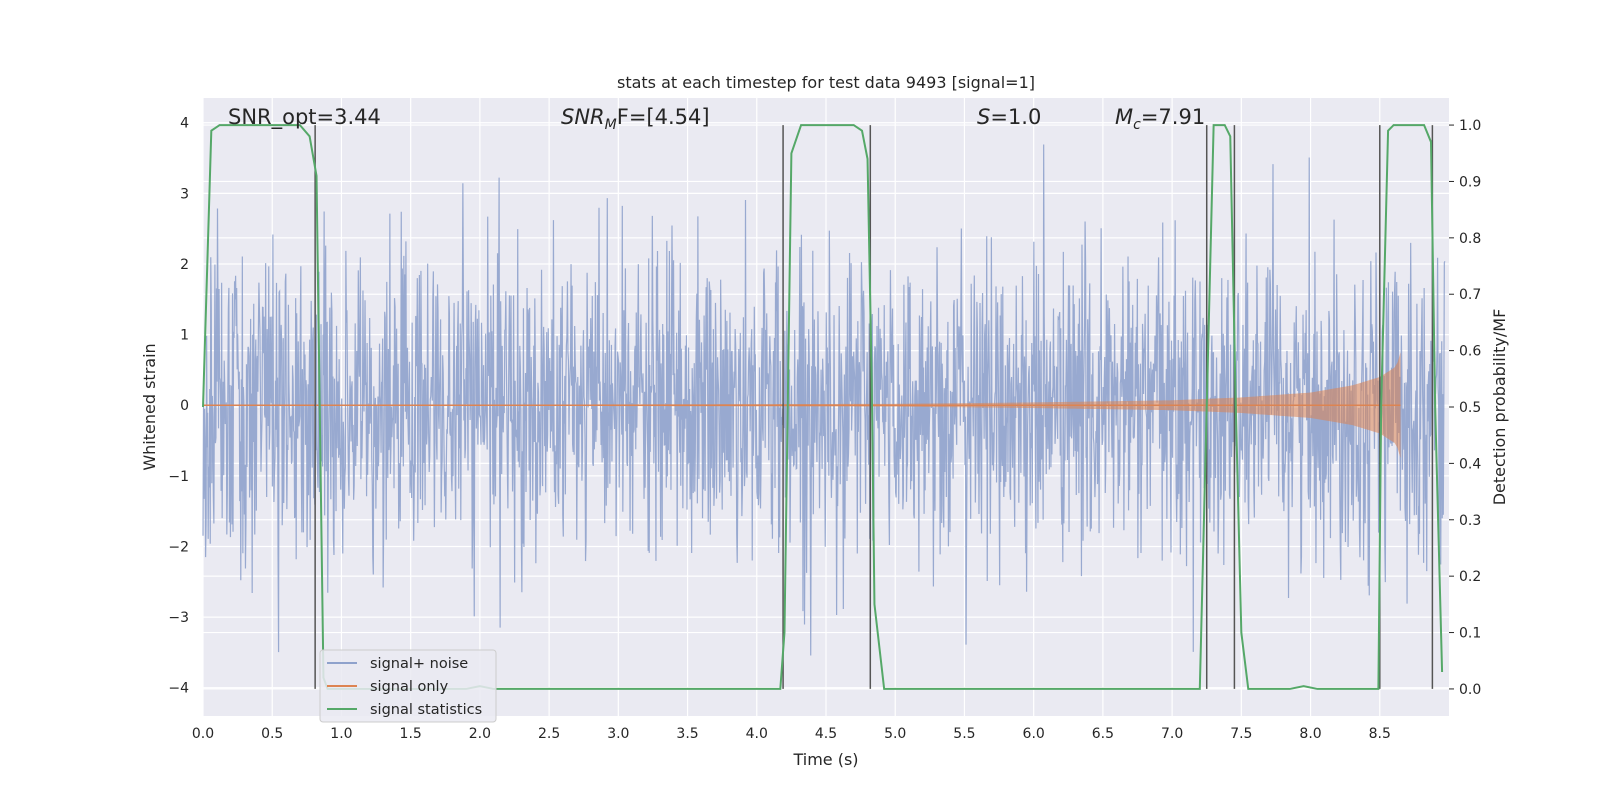 The width and height of the screenshot is (1600, 800). Describe the element at coordinates (1470, 634) in the screenshot. I see `y-right-tick-label: 0.1` at that location.